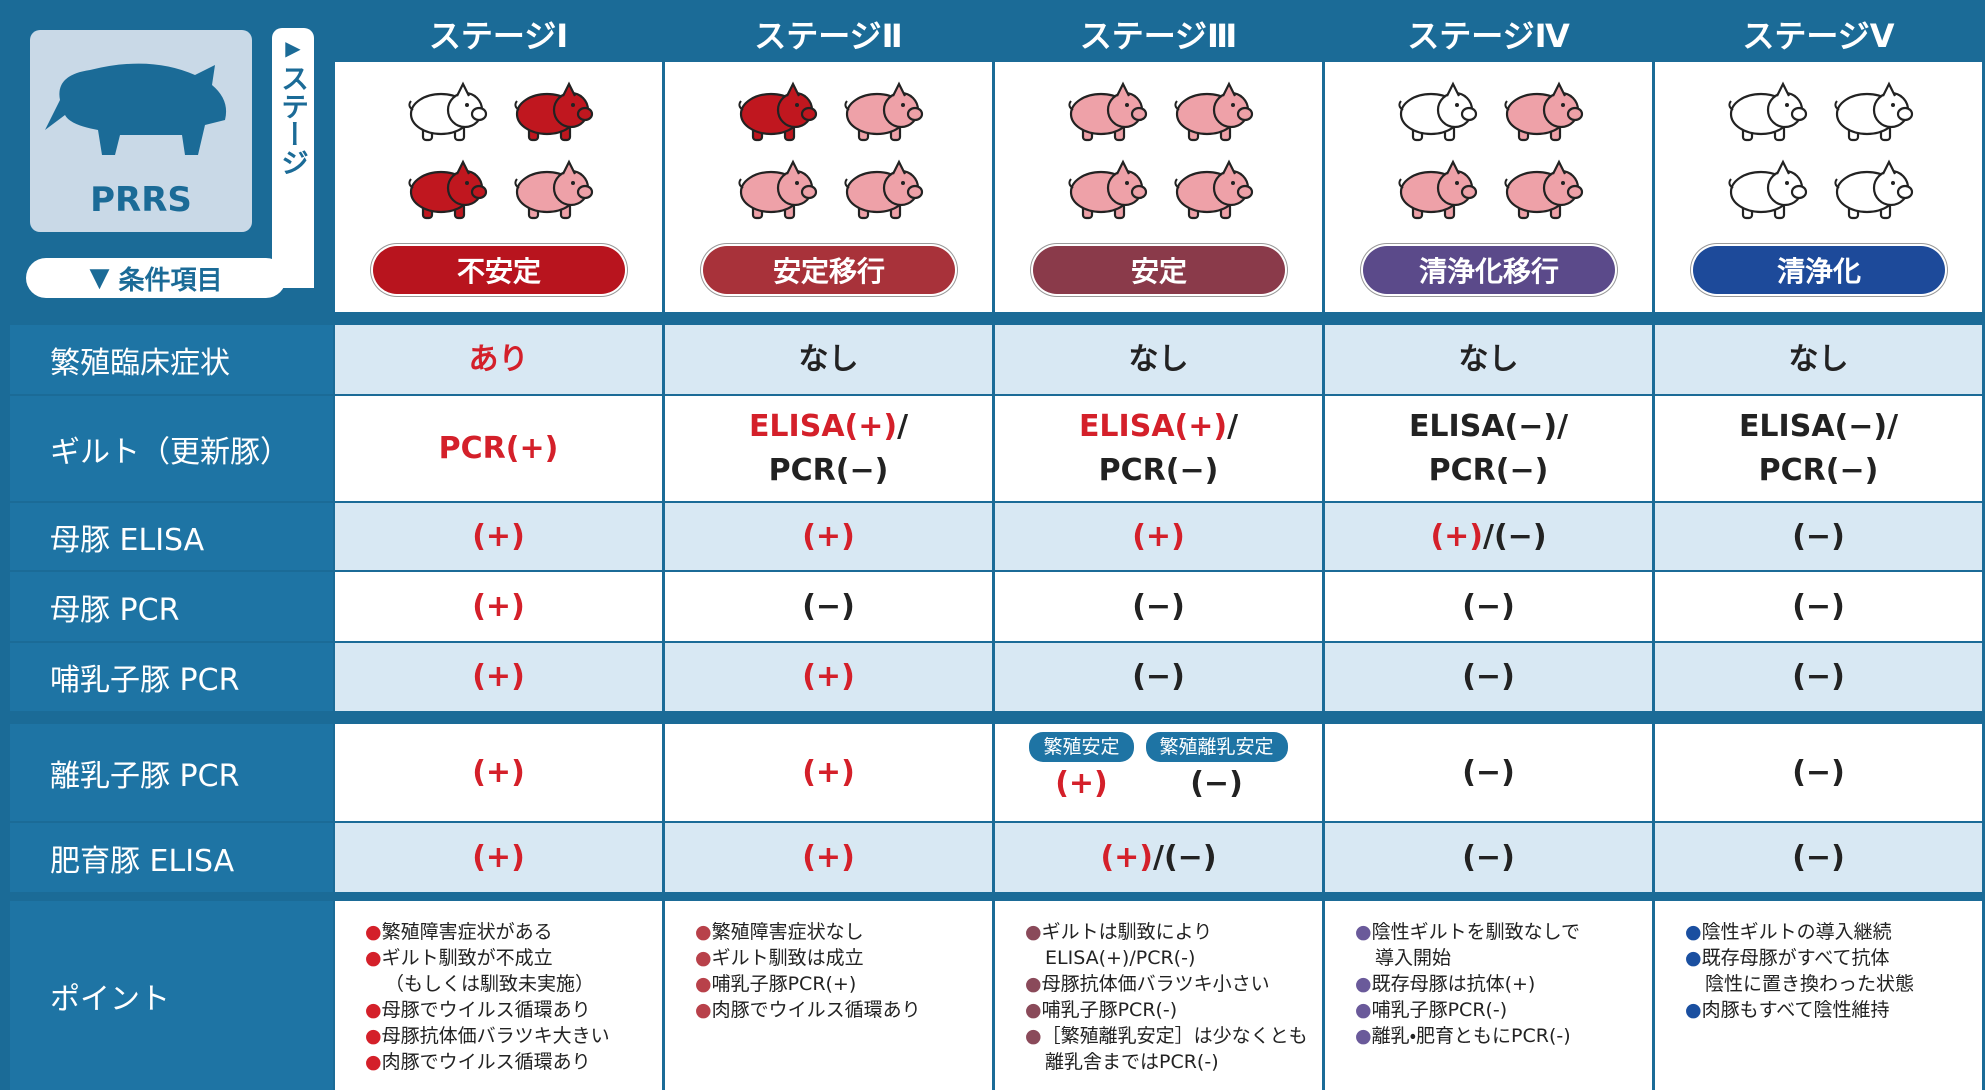 The image size is (1985, 1090). Describe the element at coordinates (1795, 1010) in the screenshot. I see `point-text: 肉豚もすべて陰性維持` at that location.